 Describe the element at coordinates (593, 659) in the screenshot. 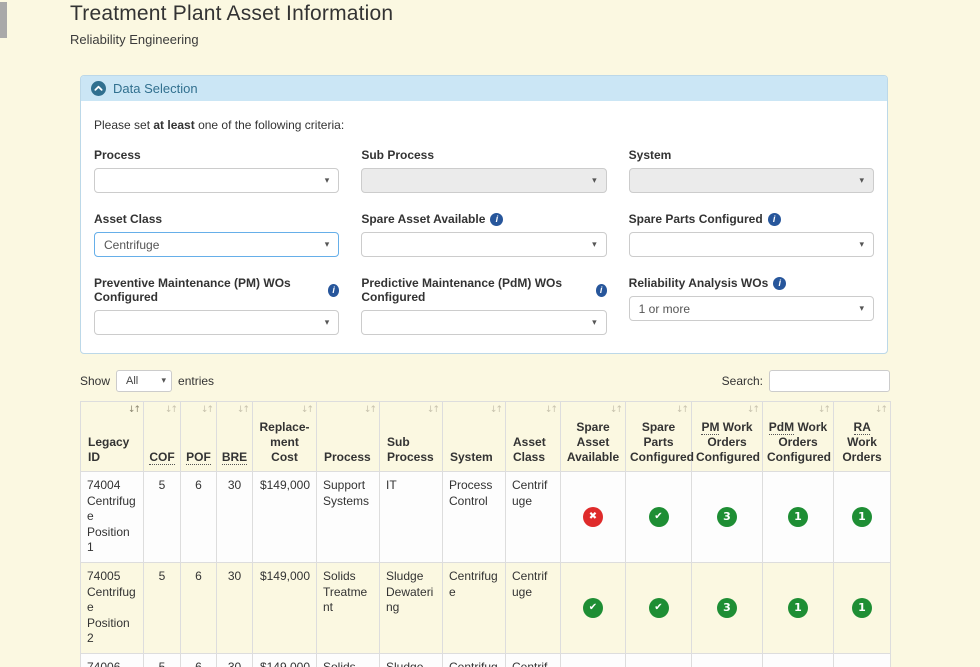

I see `cell-spare-asset-available: ✔` at that location.